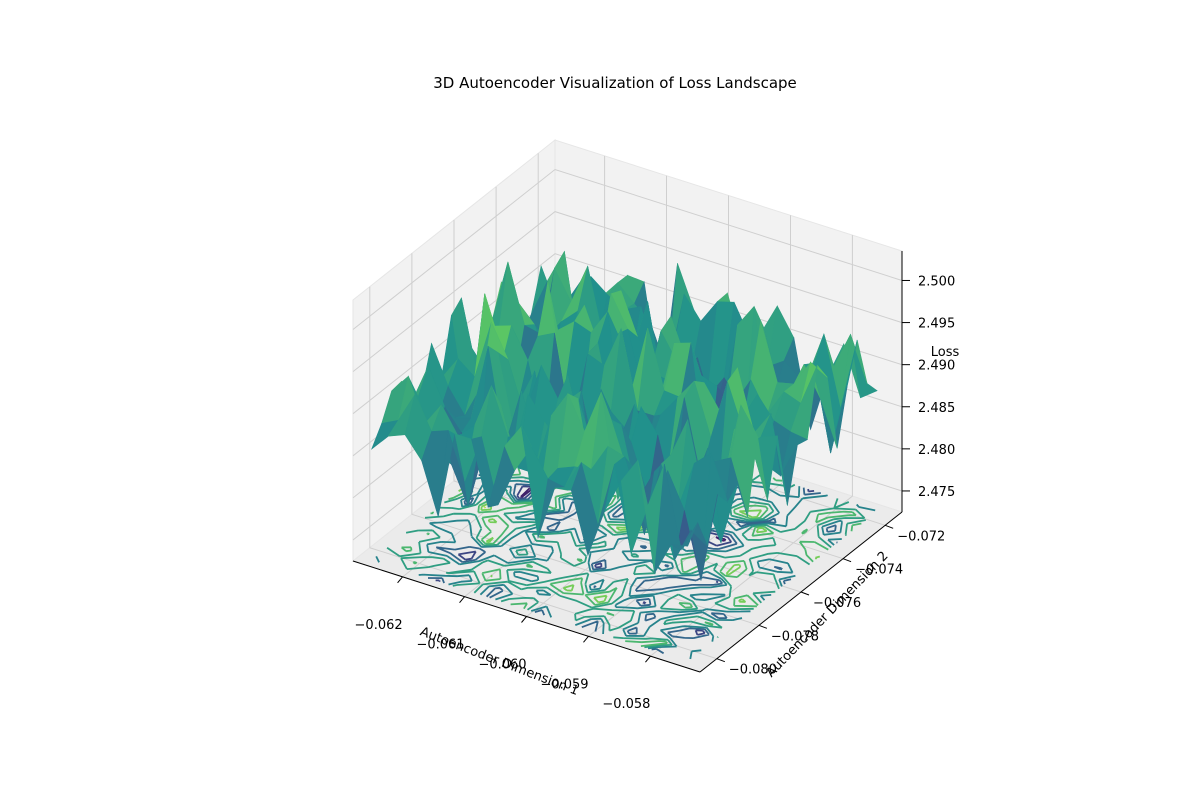 The width and height of the screenshot is (1200, 800). Describe the element at coordinates (879, 570) in the screenshot. I see `y-tick-label: −0.074` at that location.